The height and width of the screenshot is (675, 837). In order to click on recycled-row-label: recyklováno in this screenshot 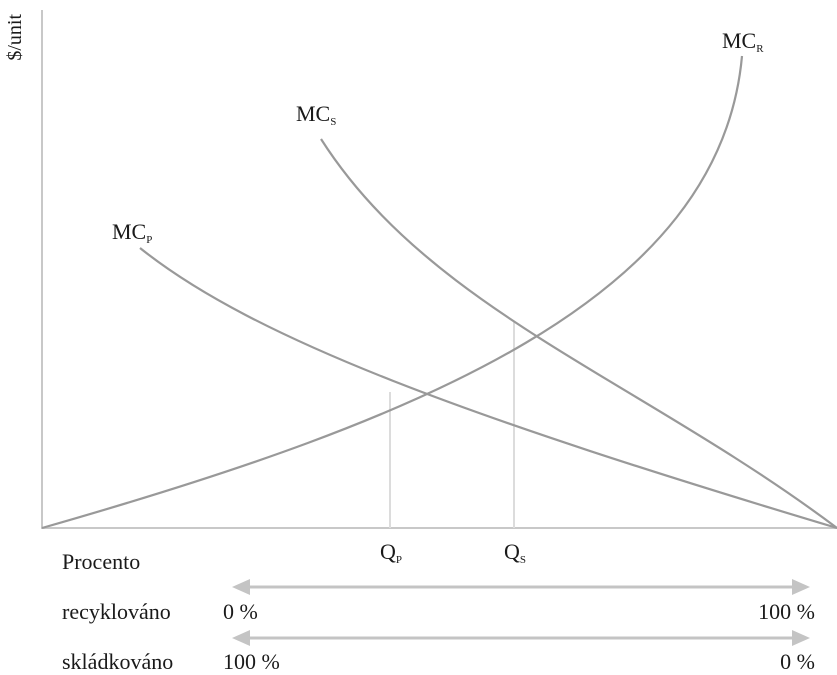, I will do `click(116, 611)`.